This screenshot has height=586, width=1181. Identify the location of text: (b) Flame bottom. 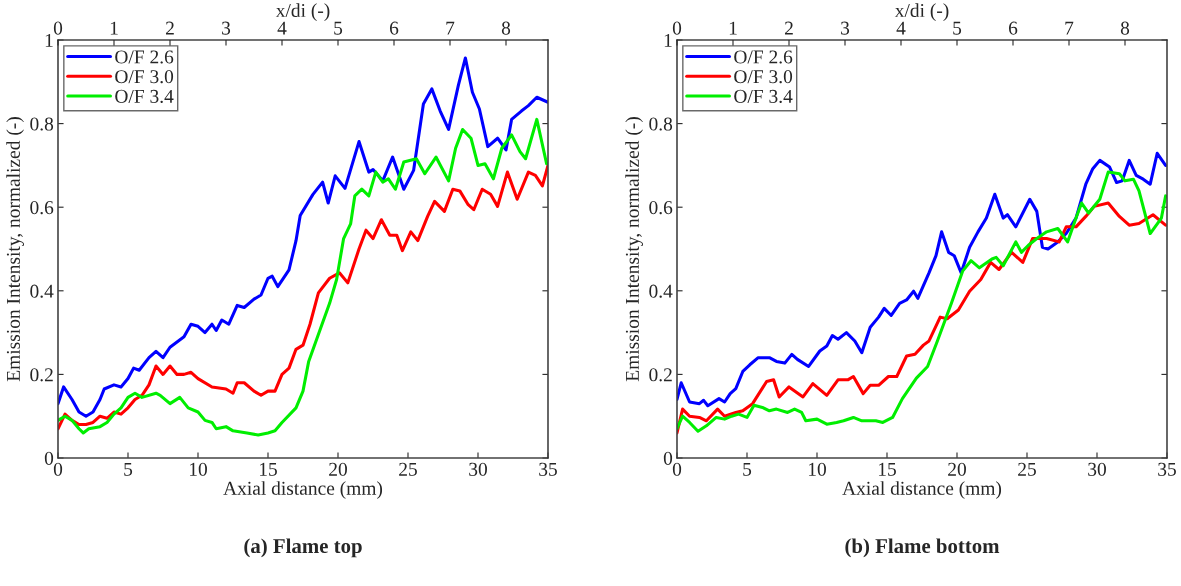
(922, 548).